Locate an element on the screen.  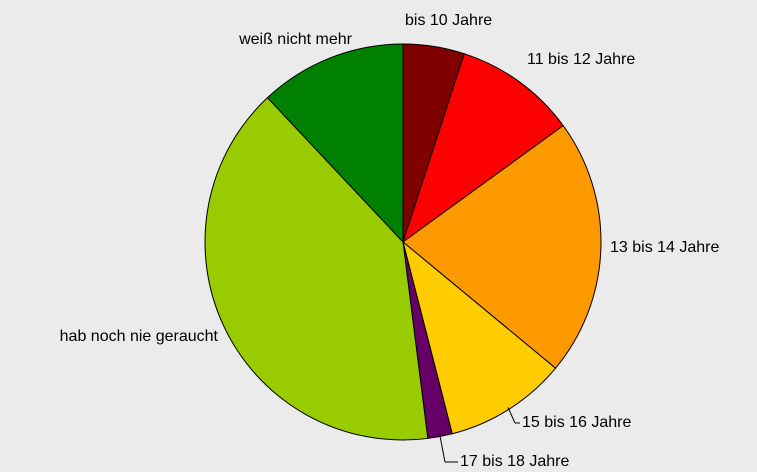
slice-label: 17 bis 18 Jahre is located at coordinates (515, 461).